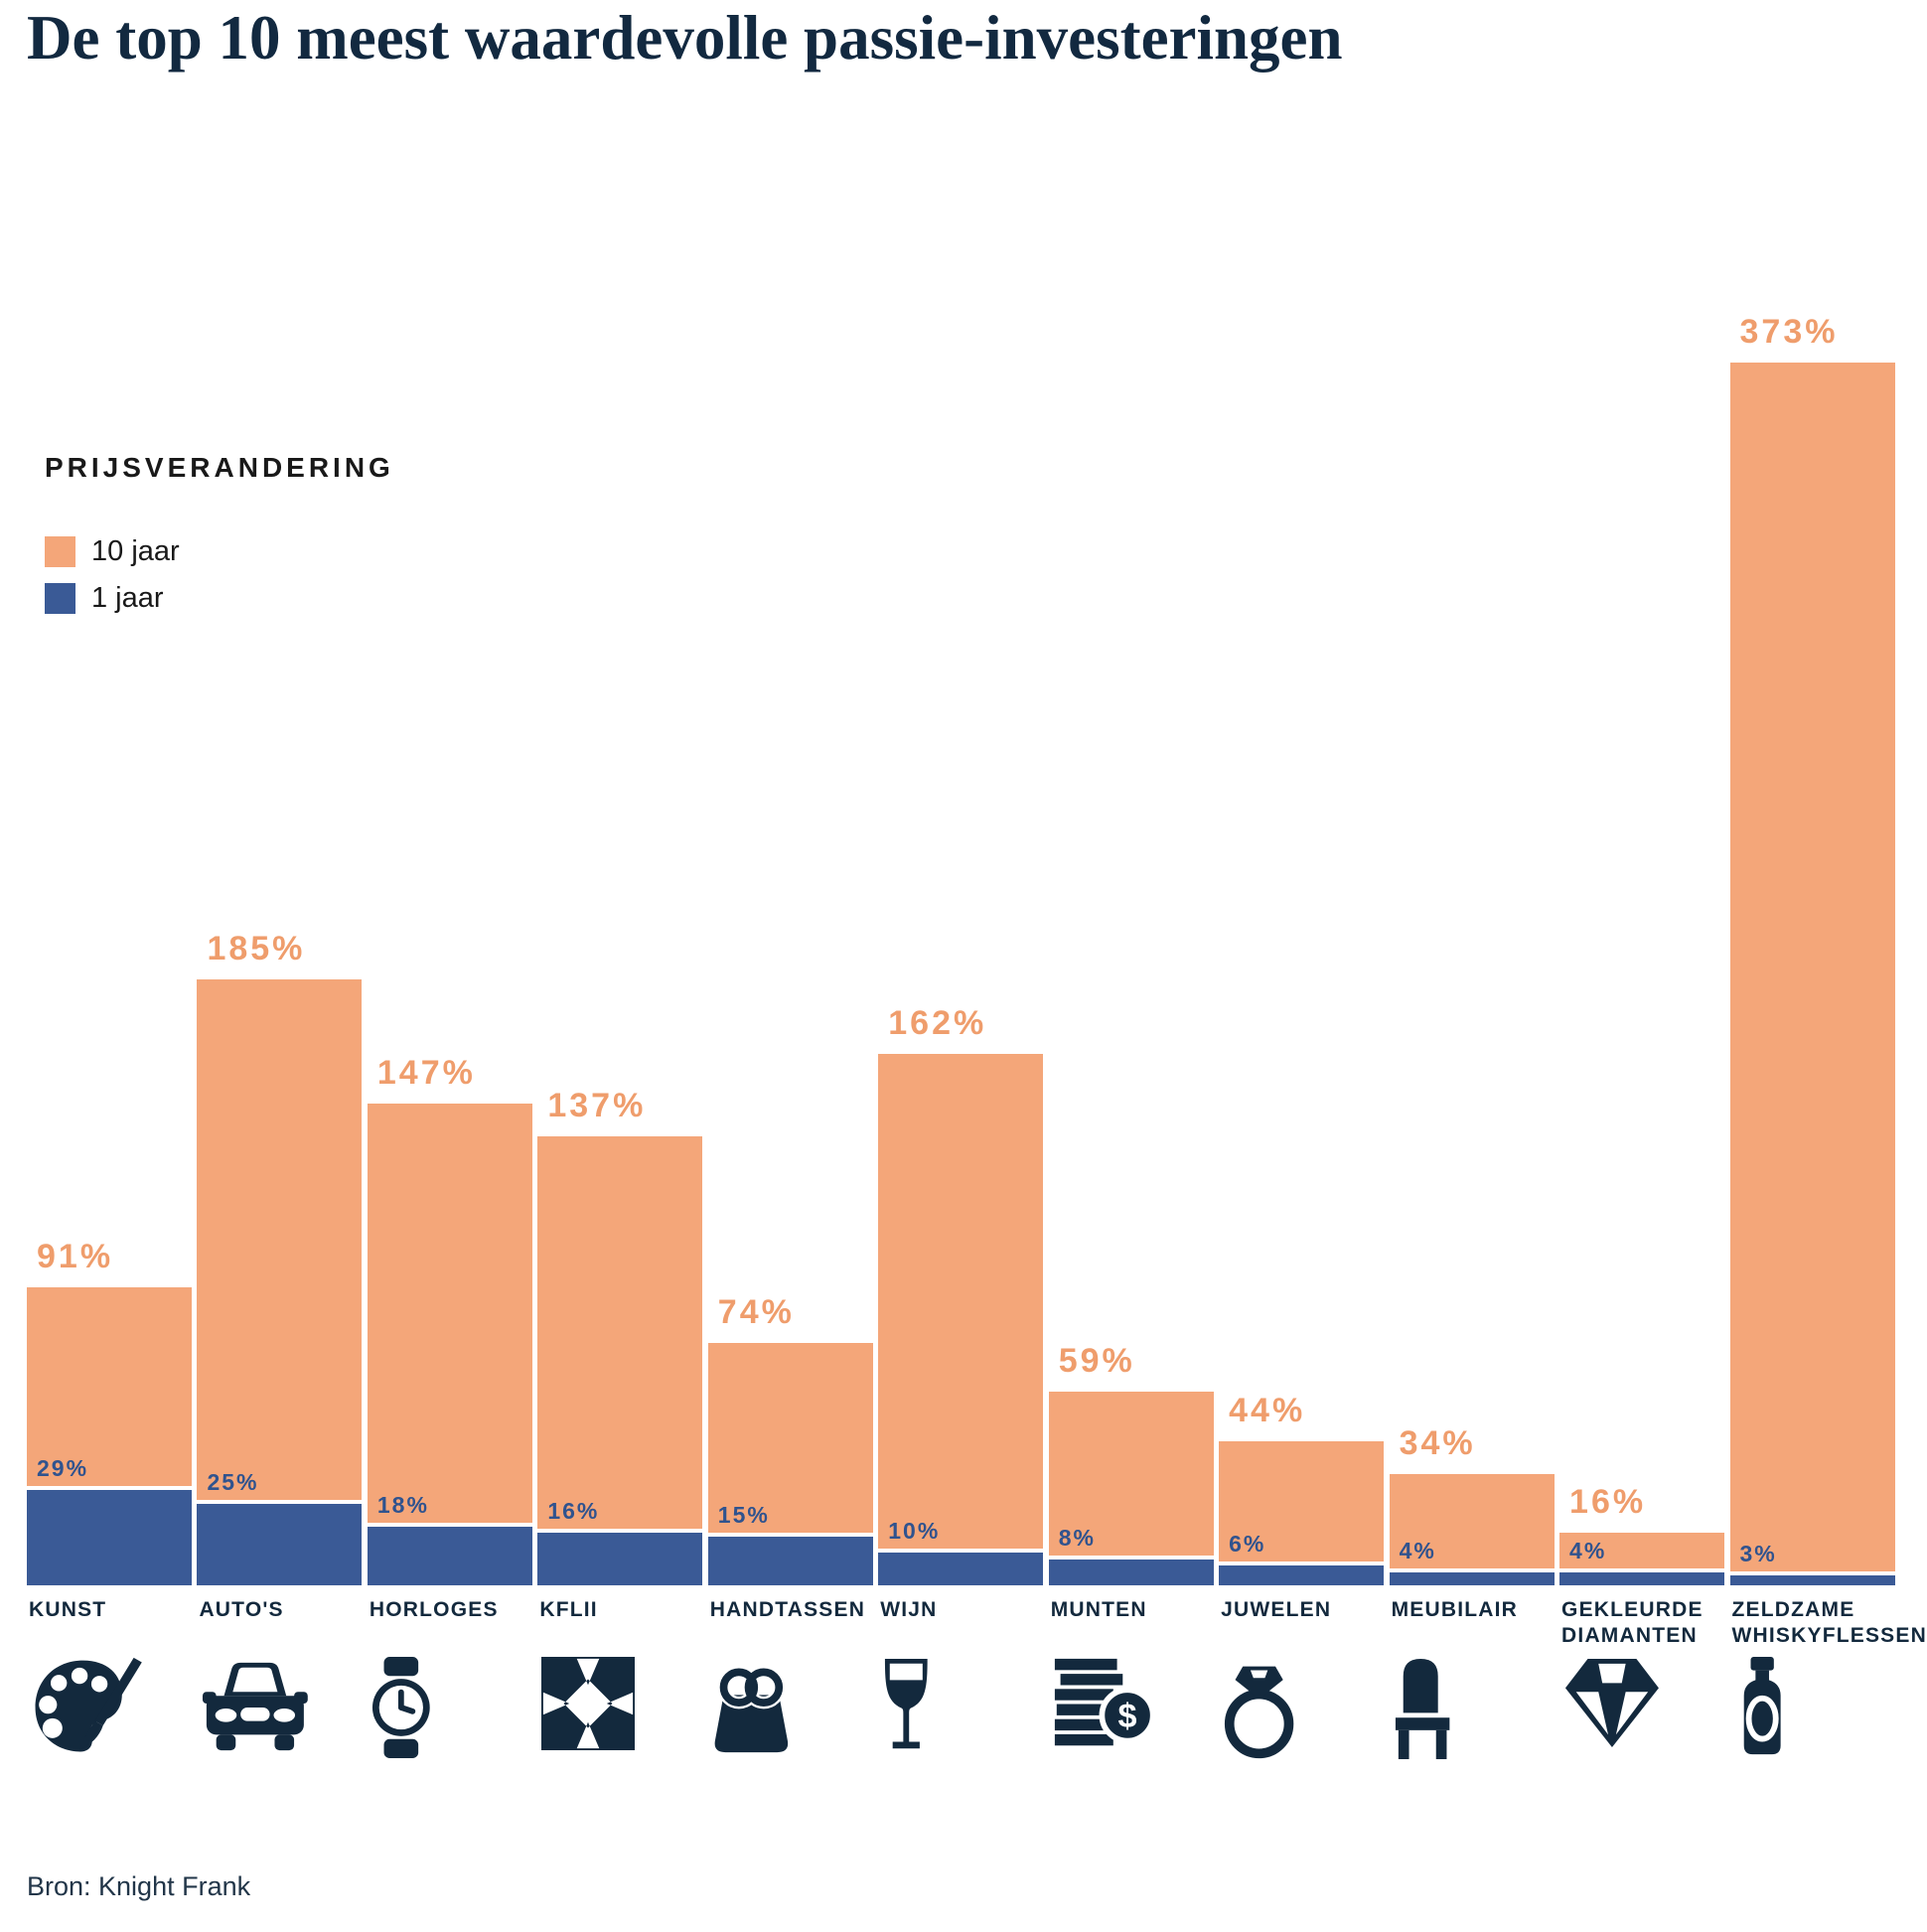  Describe the element at coordinates (788, 1609) in the screenshot. I see `category-label: HANDTASSEN` at that location.